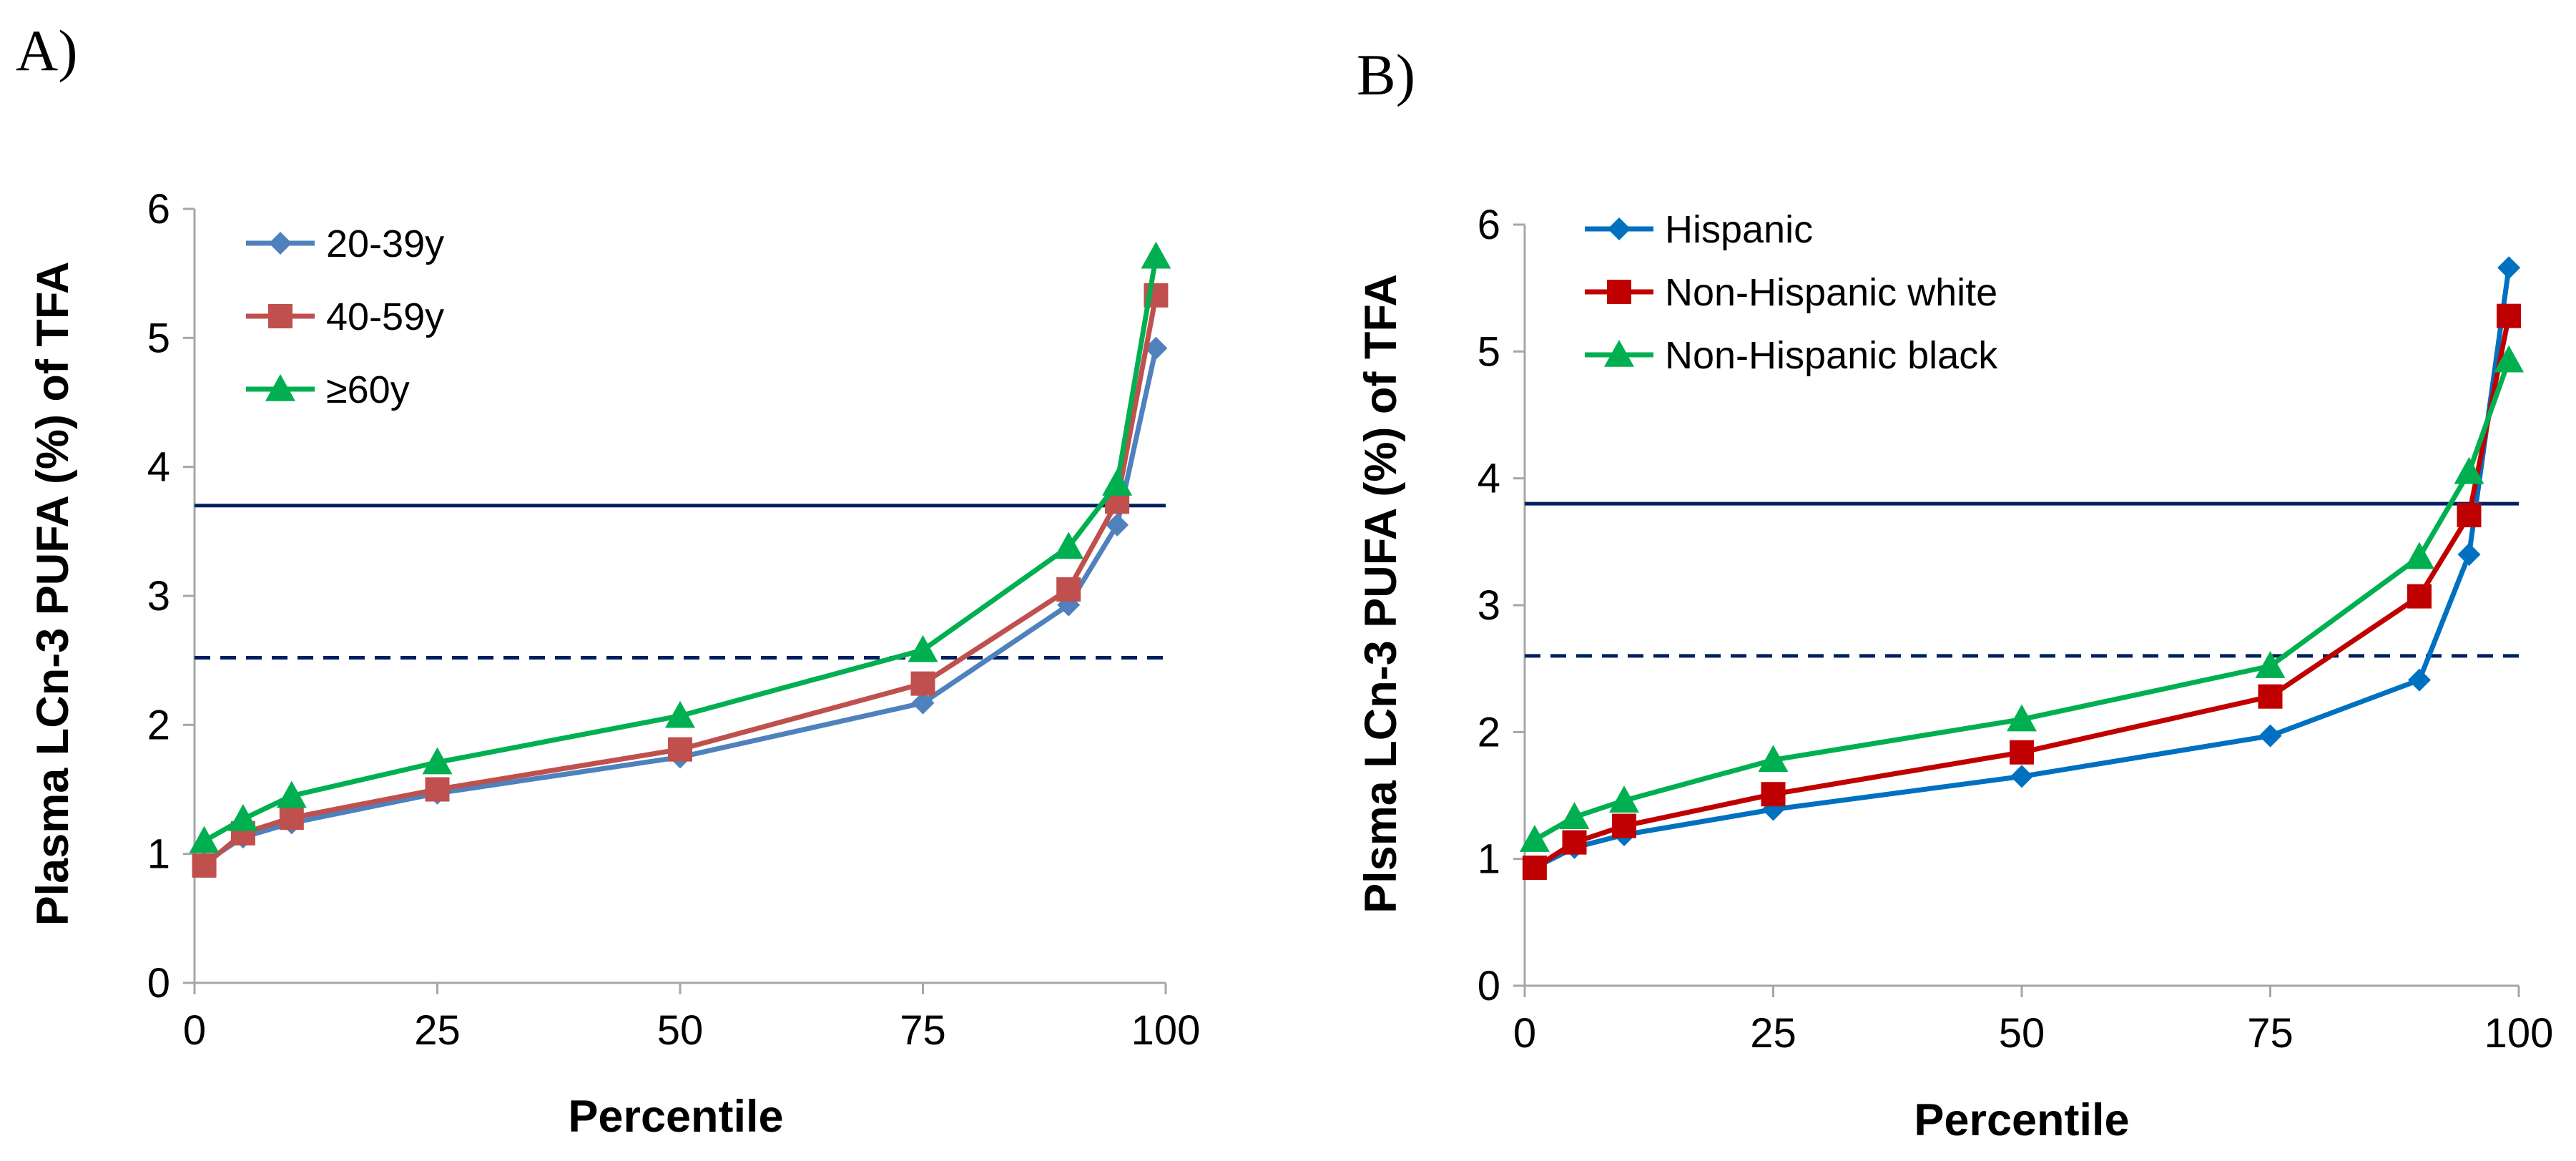  Describe the element at coordinates (438, 1030) in the screenshot. I see `panel-a-x-tick-label: 25` at that location.